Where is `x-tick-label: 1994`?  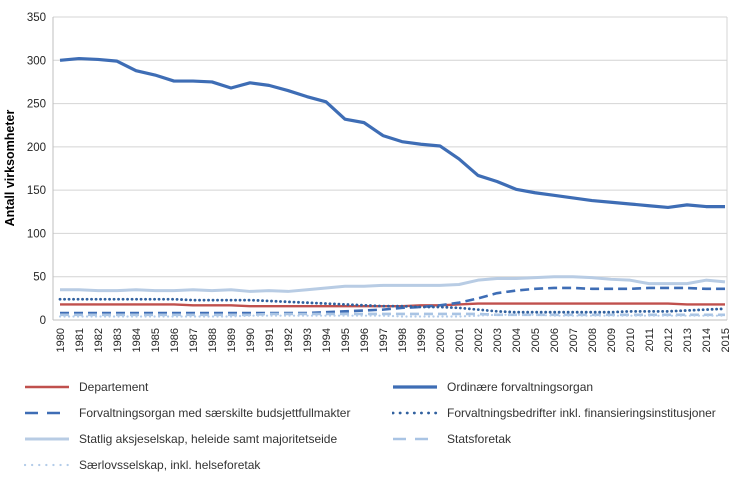 x-tick-label: 1994 is located at coordinates (327, 340).